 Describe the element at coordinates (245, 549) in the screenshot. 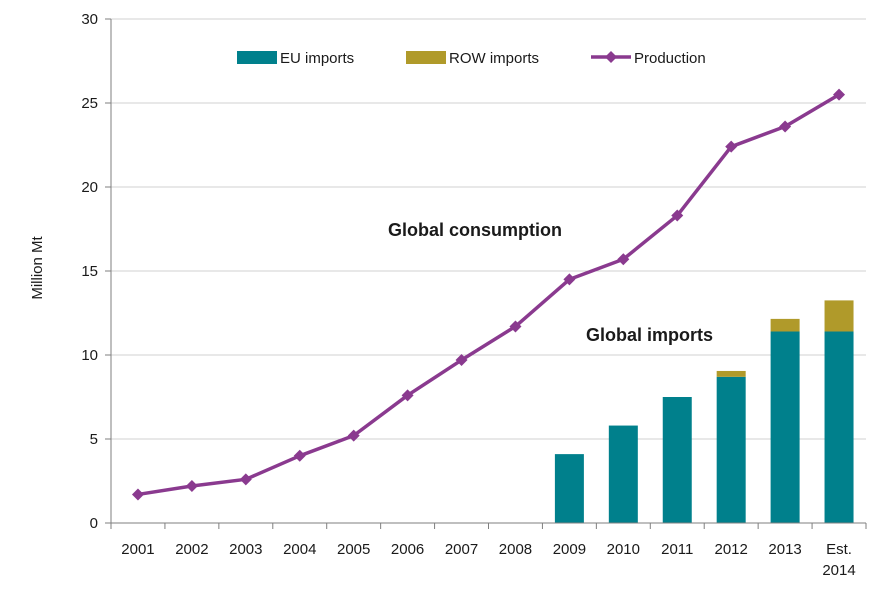

I see `x-tick-label: 2003` at that location.